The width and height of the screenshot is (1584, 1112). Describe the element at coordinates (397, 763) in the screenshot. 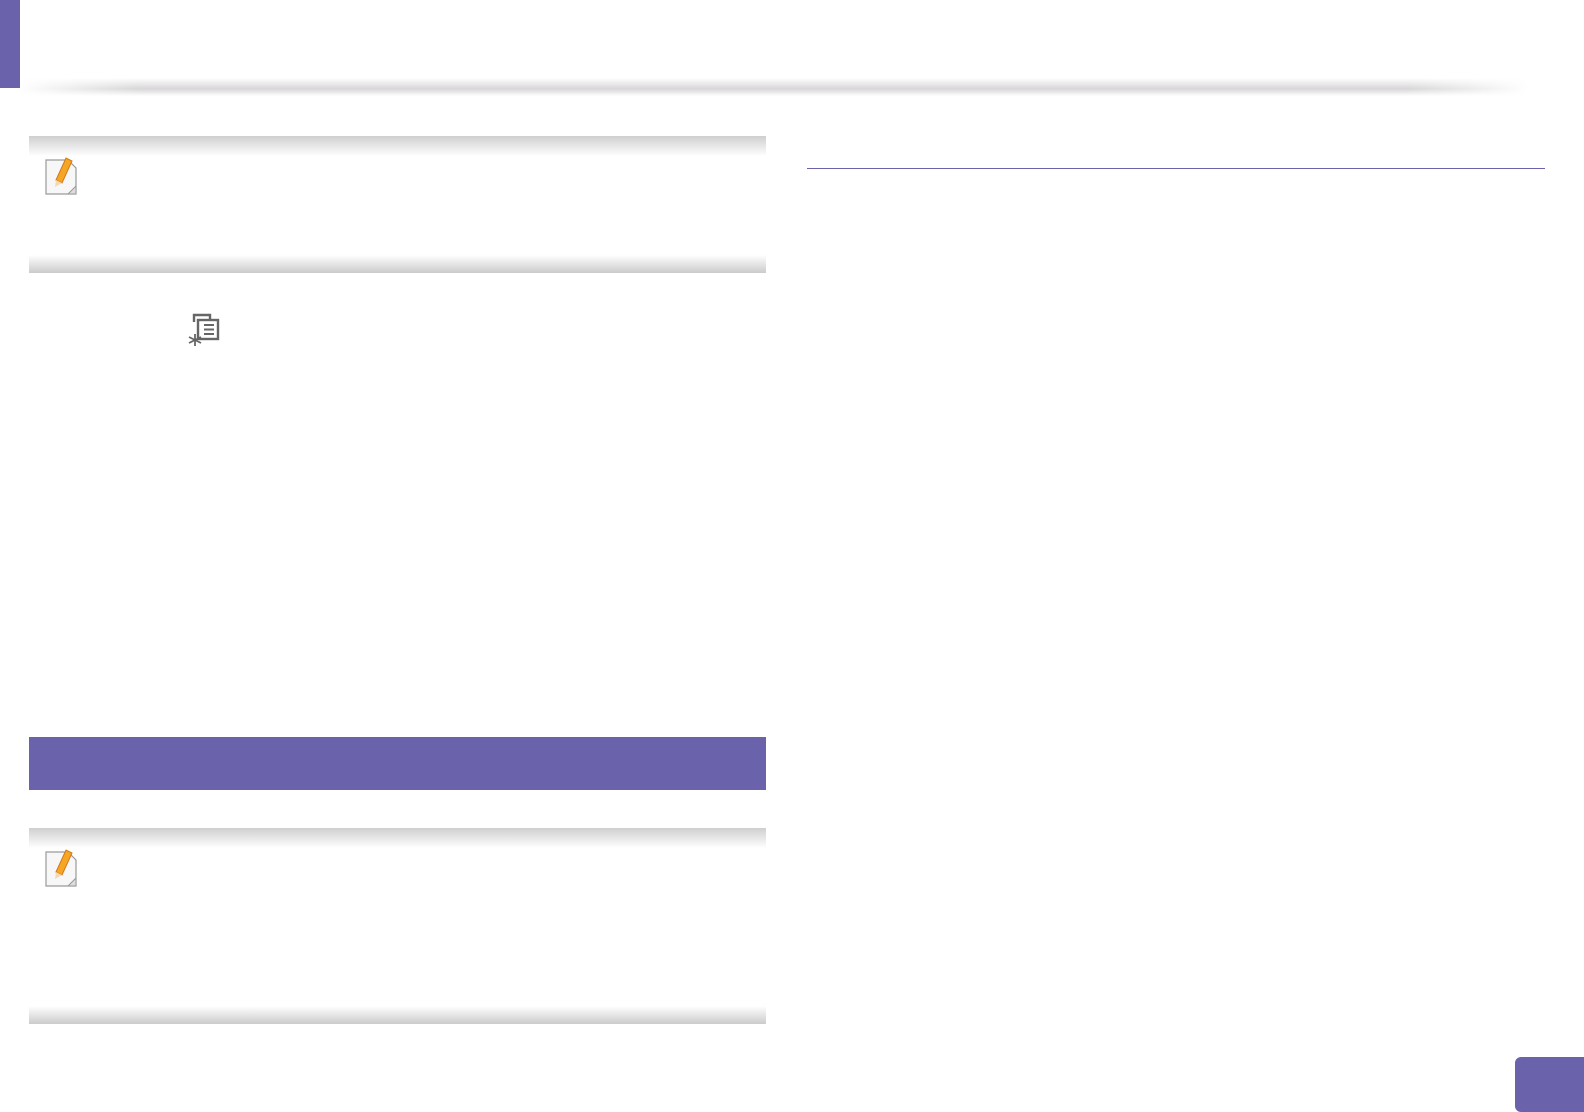

I see `section-heading-bar` at that location.